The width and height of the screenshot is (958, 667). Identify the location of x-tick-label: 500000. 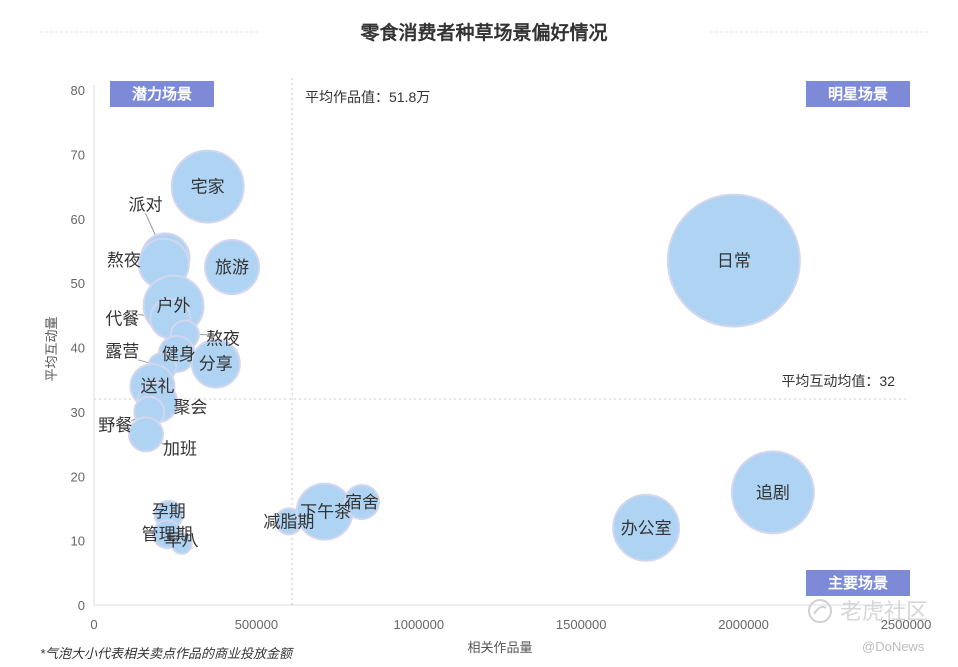
(256, 624).